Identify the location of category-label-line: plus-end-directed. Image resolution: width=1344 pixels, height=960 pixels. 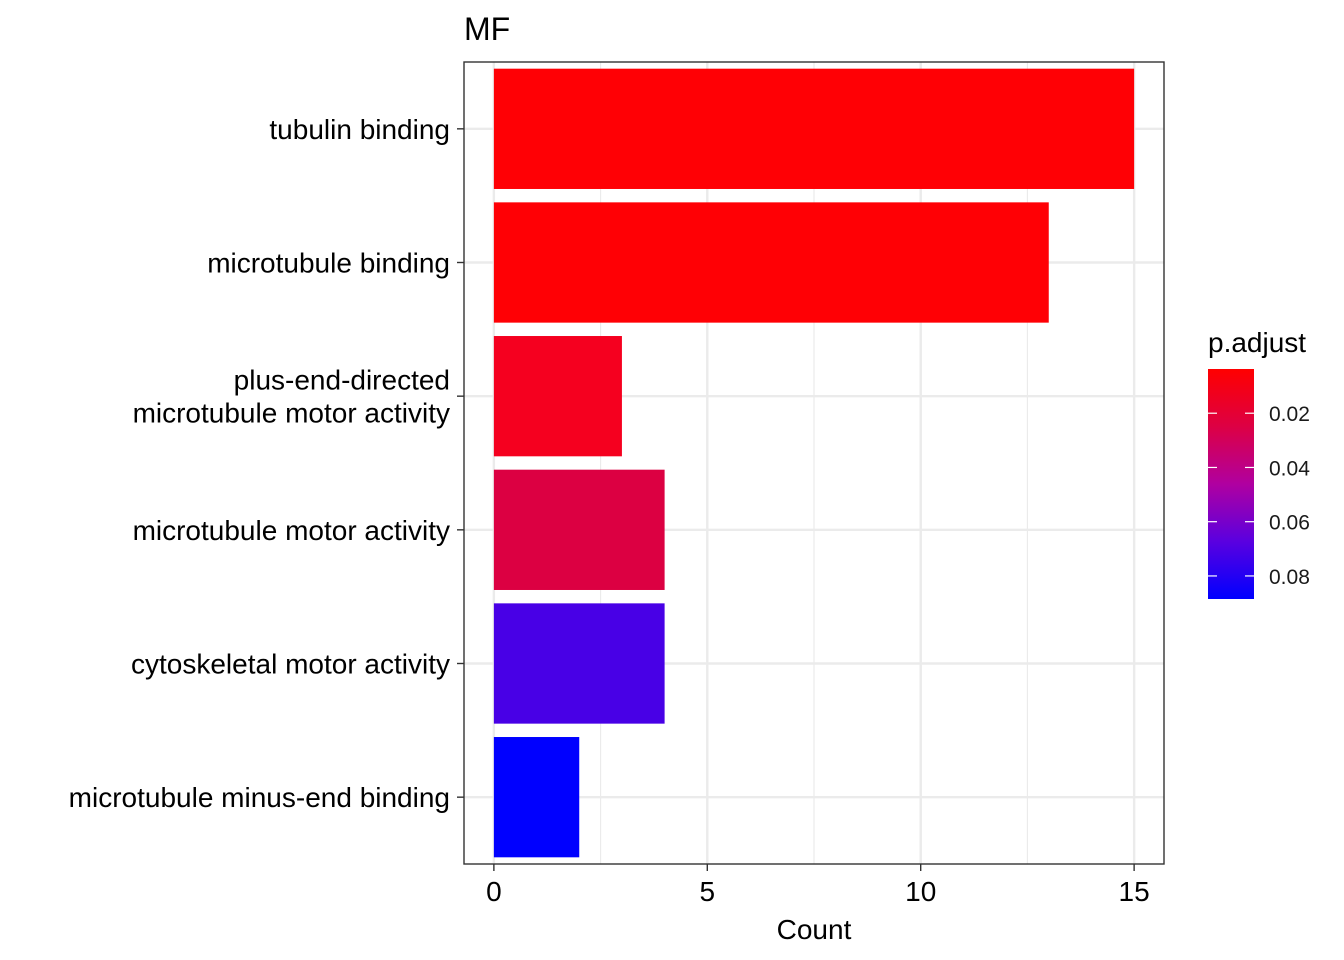
(342, 380).